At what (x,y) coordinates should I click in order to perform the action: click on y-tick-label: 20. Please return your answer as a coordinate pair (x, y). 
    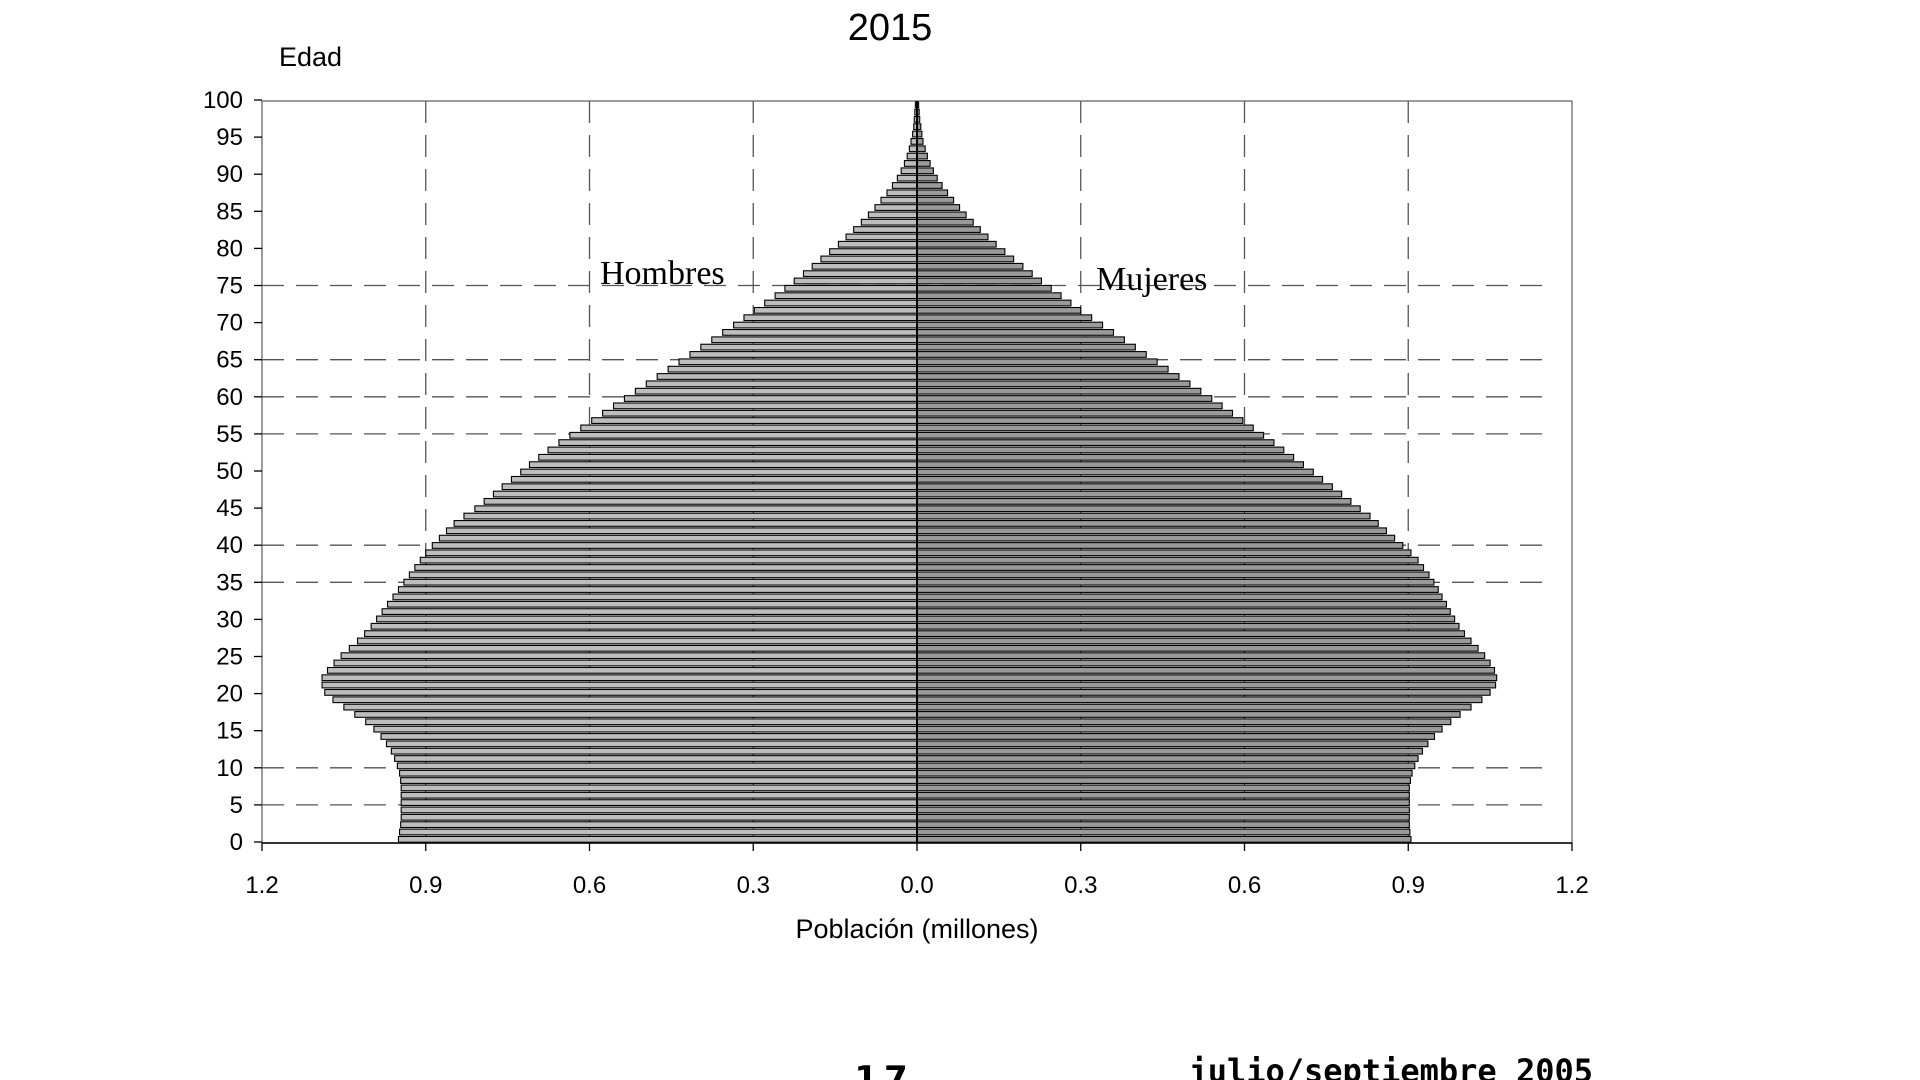
    Looking at the image, I should click on (229, 694).